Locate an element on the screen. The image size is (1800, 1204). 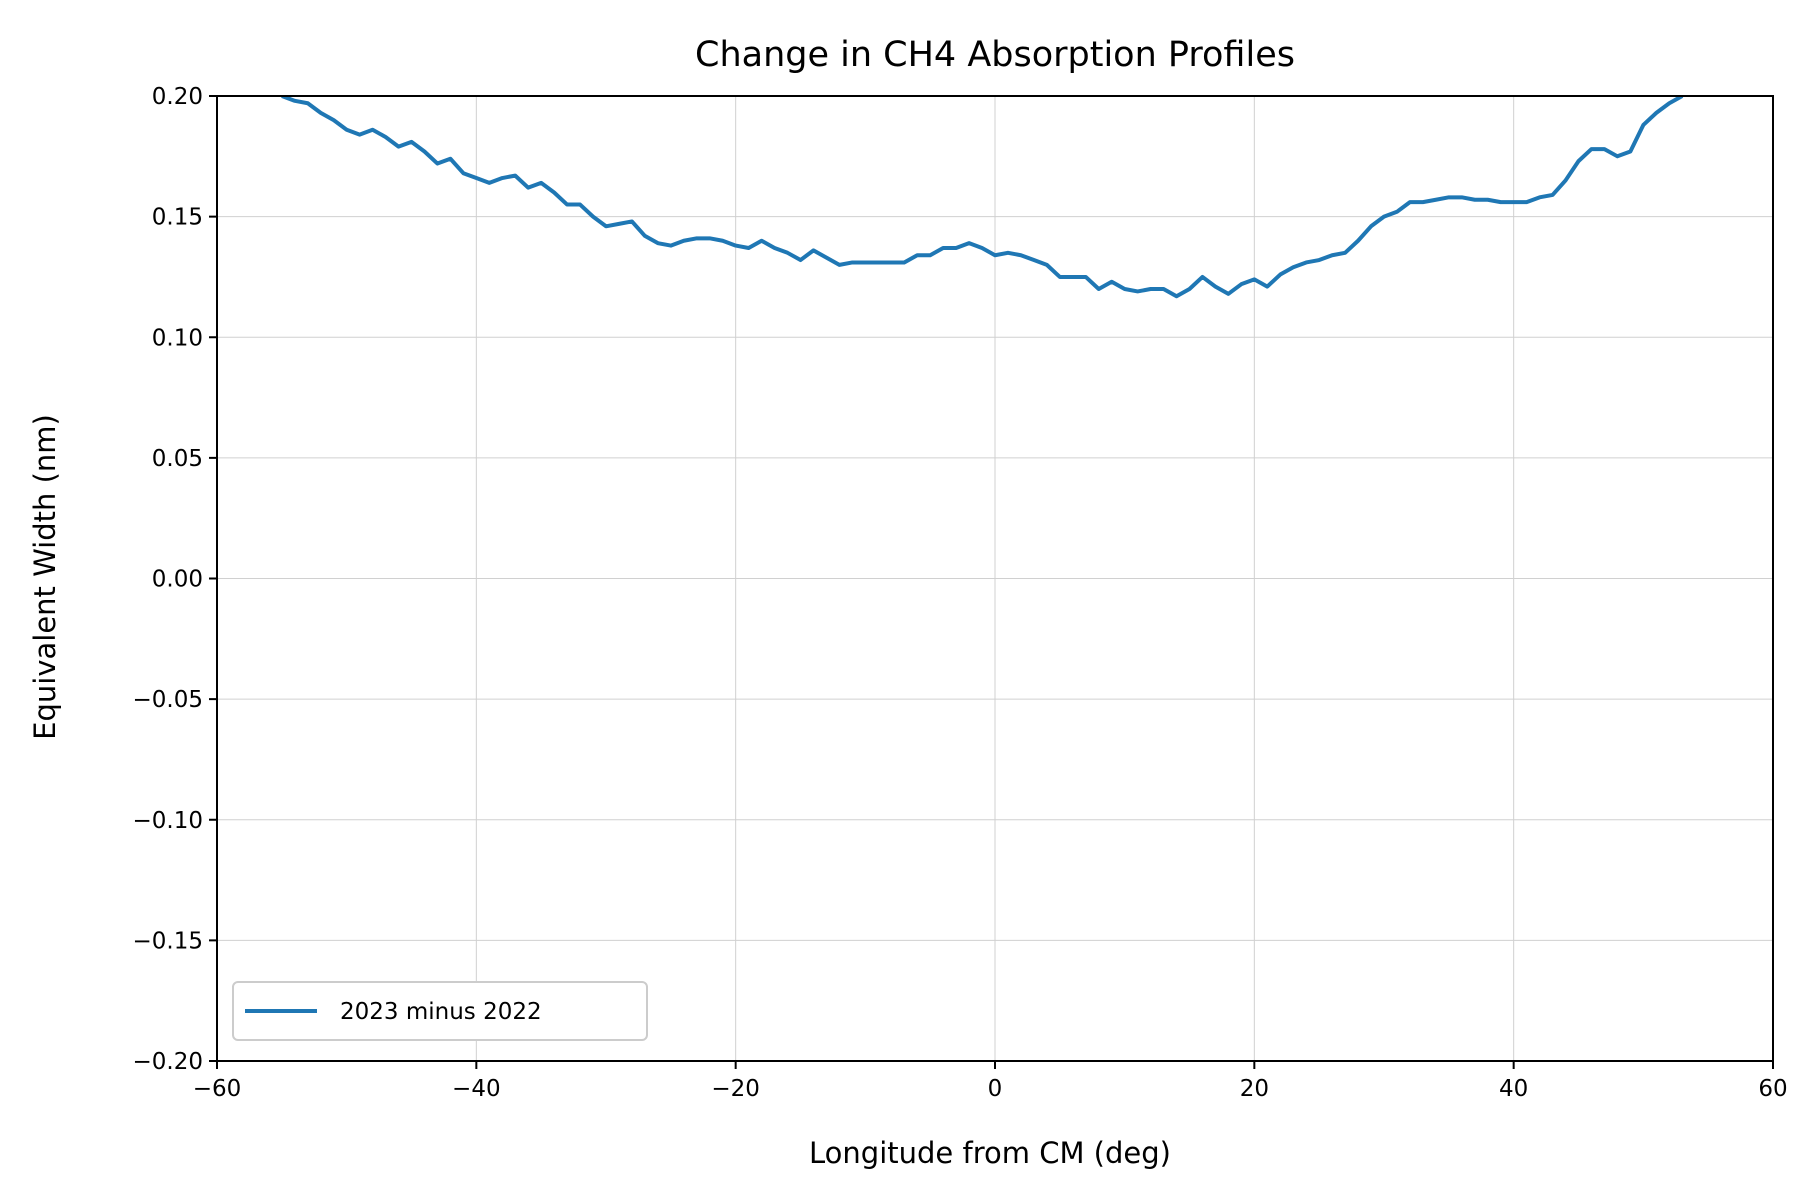
x-tick-label: 60 is located at coordinates (1772, 1089).